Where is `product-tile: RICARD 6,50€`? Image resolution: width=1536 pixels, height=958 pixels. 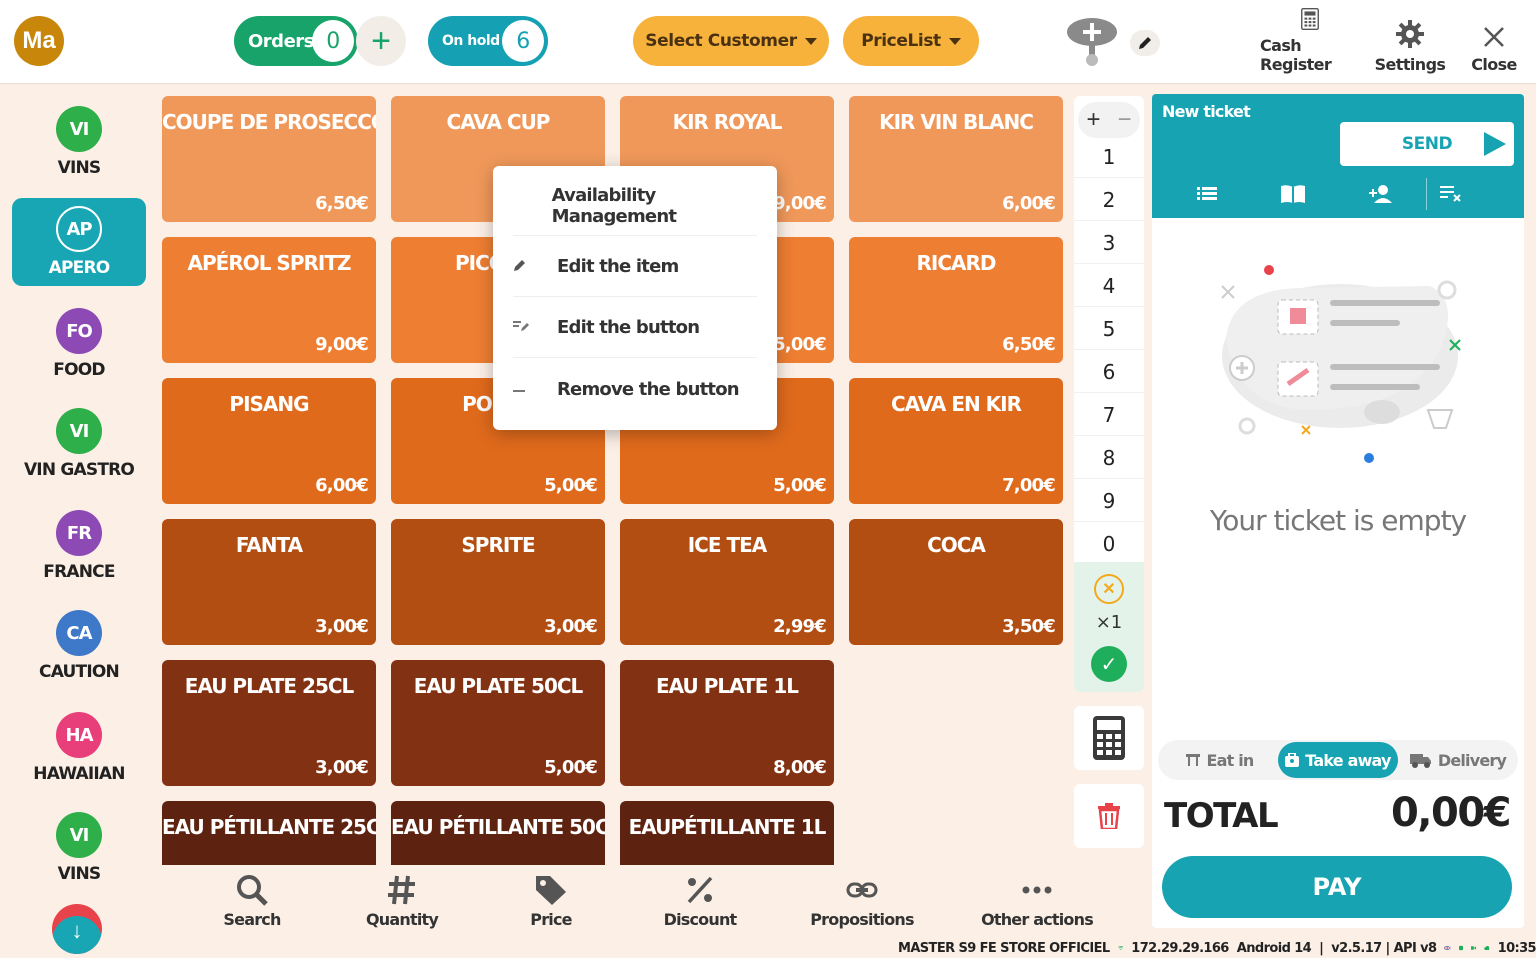
product-tile: RICARD 6,50€ is located at coordinates (956, 300).